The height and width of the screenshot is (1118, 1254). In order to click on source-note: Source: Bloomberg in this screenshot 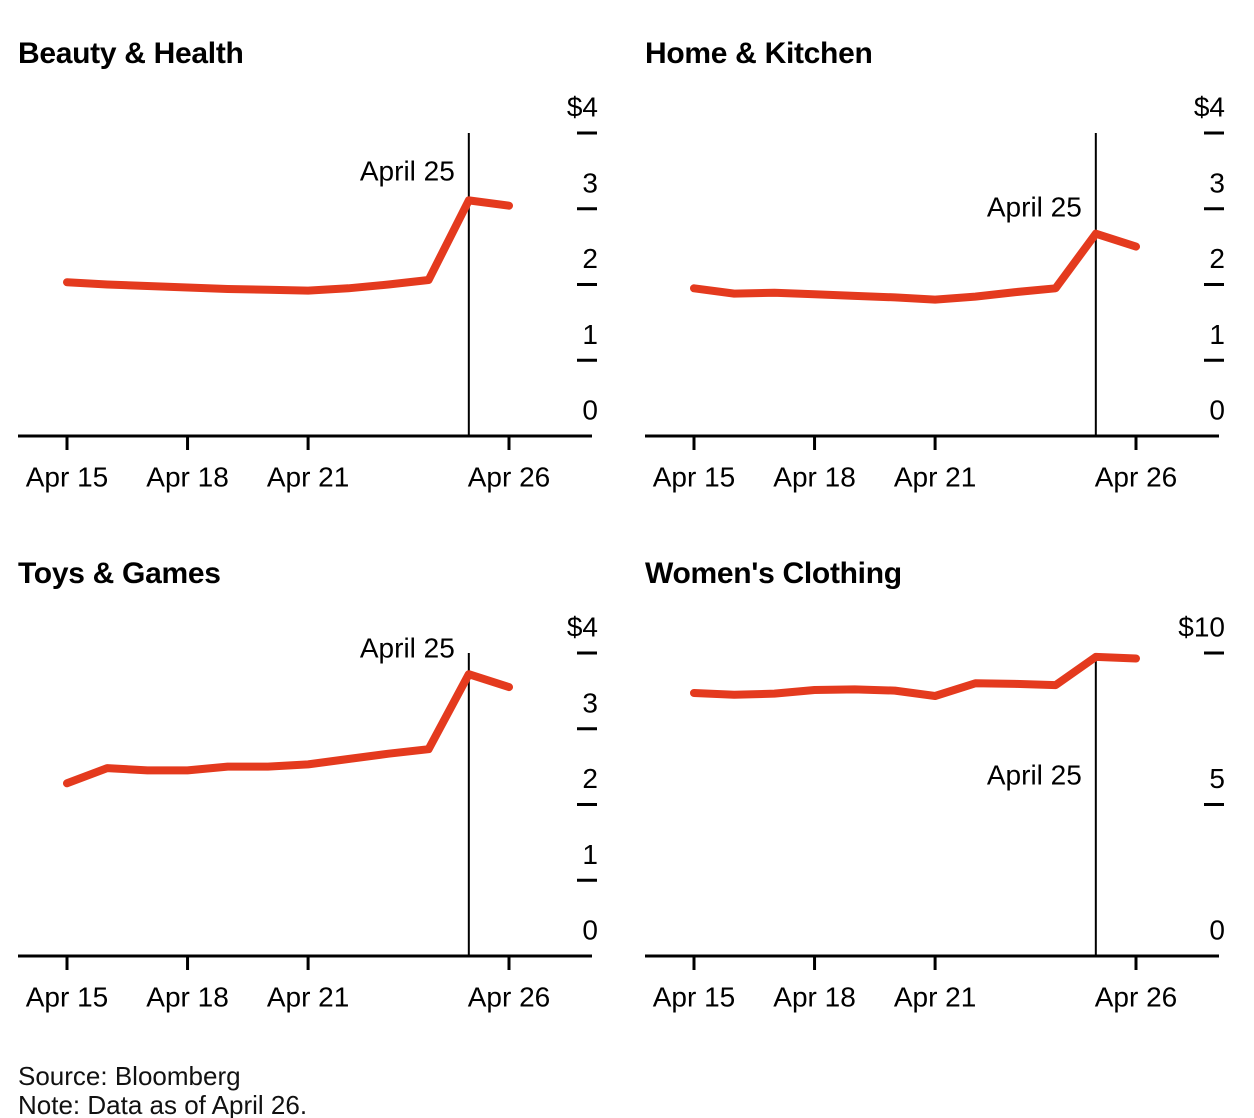, I will do `click(129, 1076)`.